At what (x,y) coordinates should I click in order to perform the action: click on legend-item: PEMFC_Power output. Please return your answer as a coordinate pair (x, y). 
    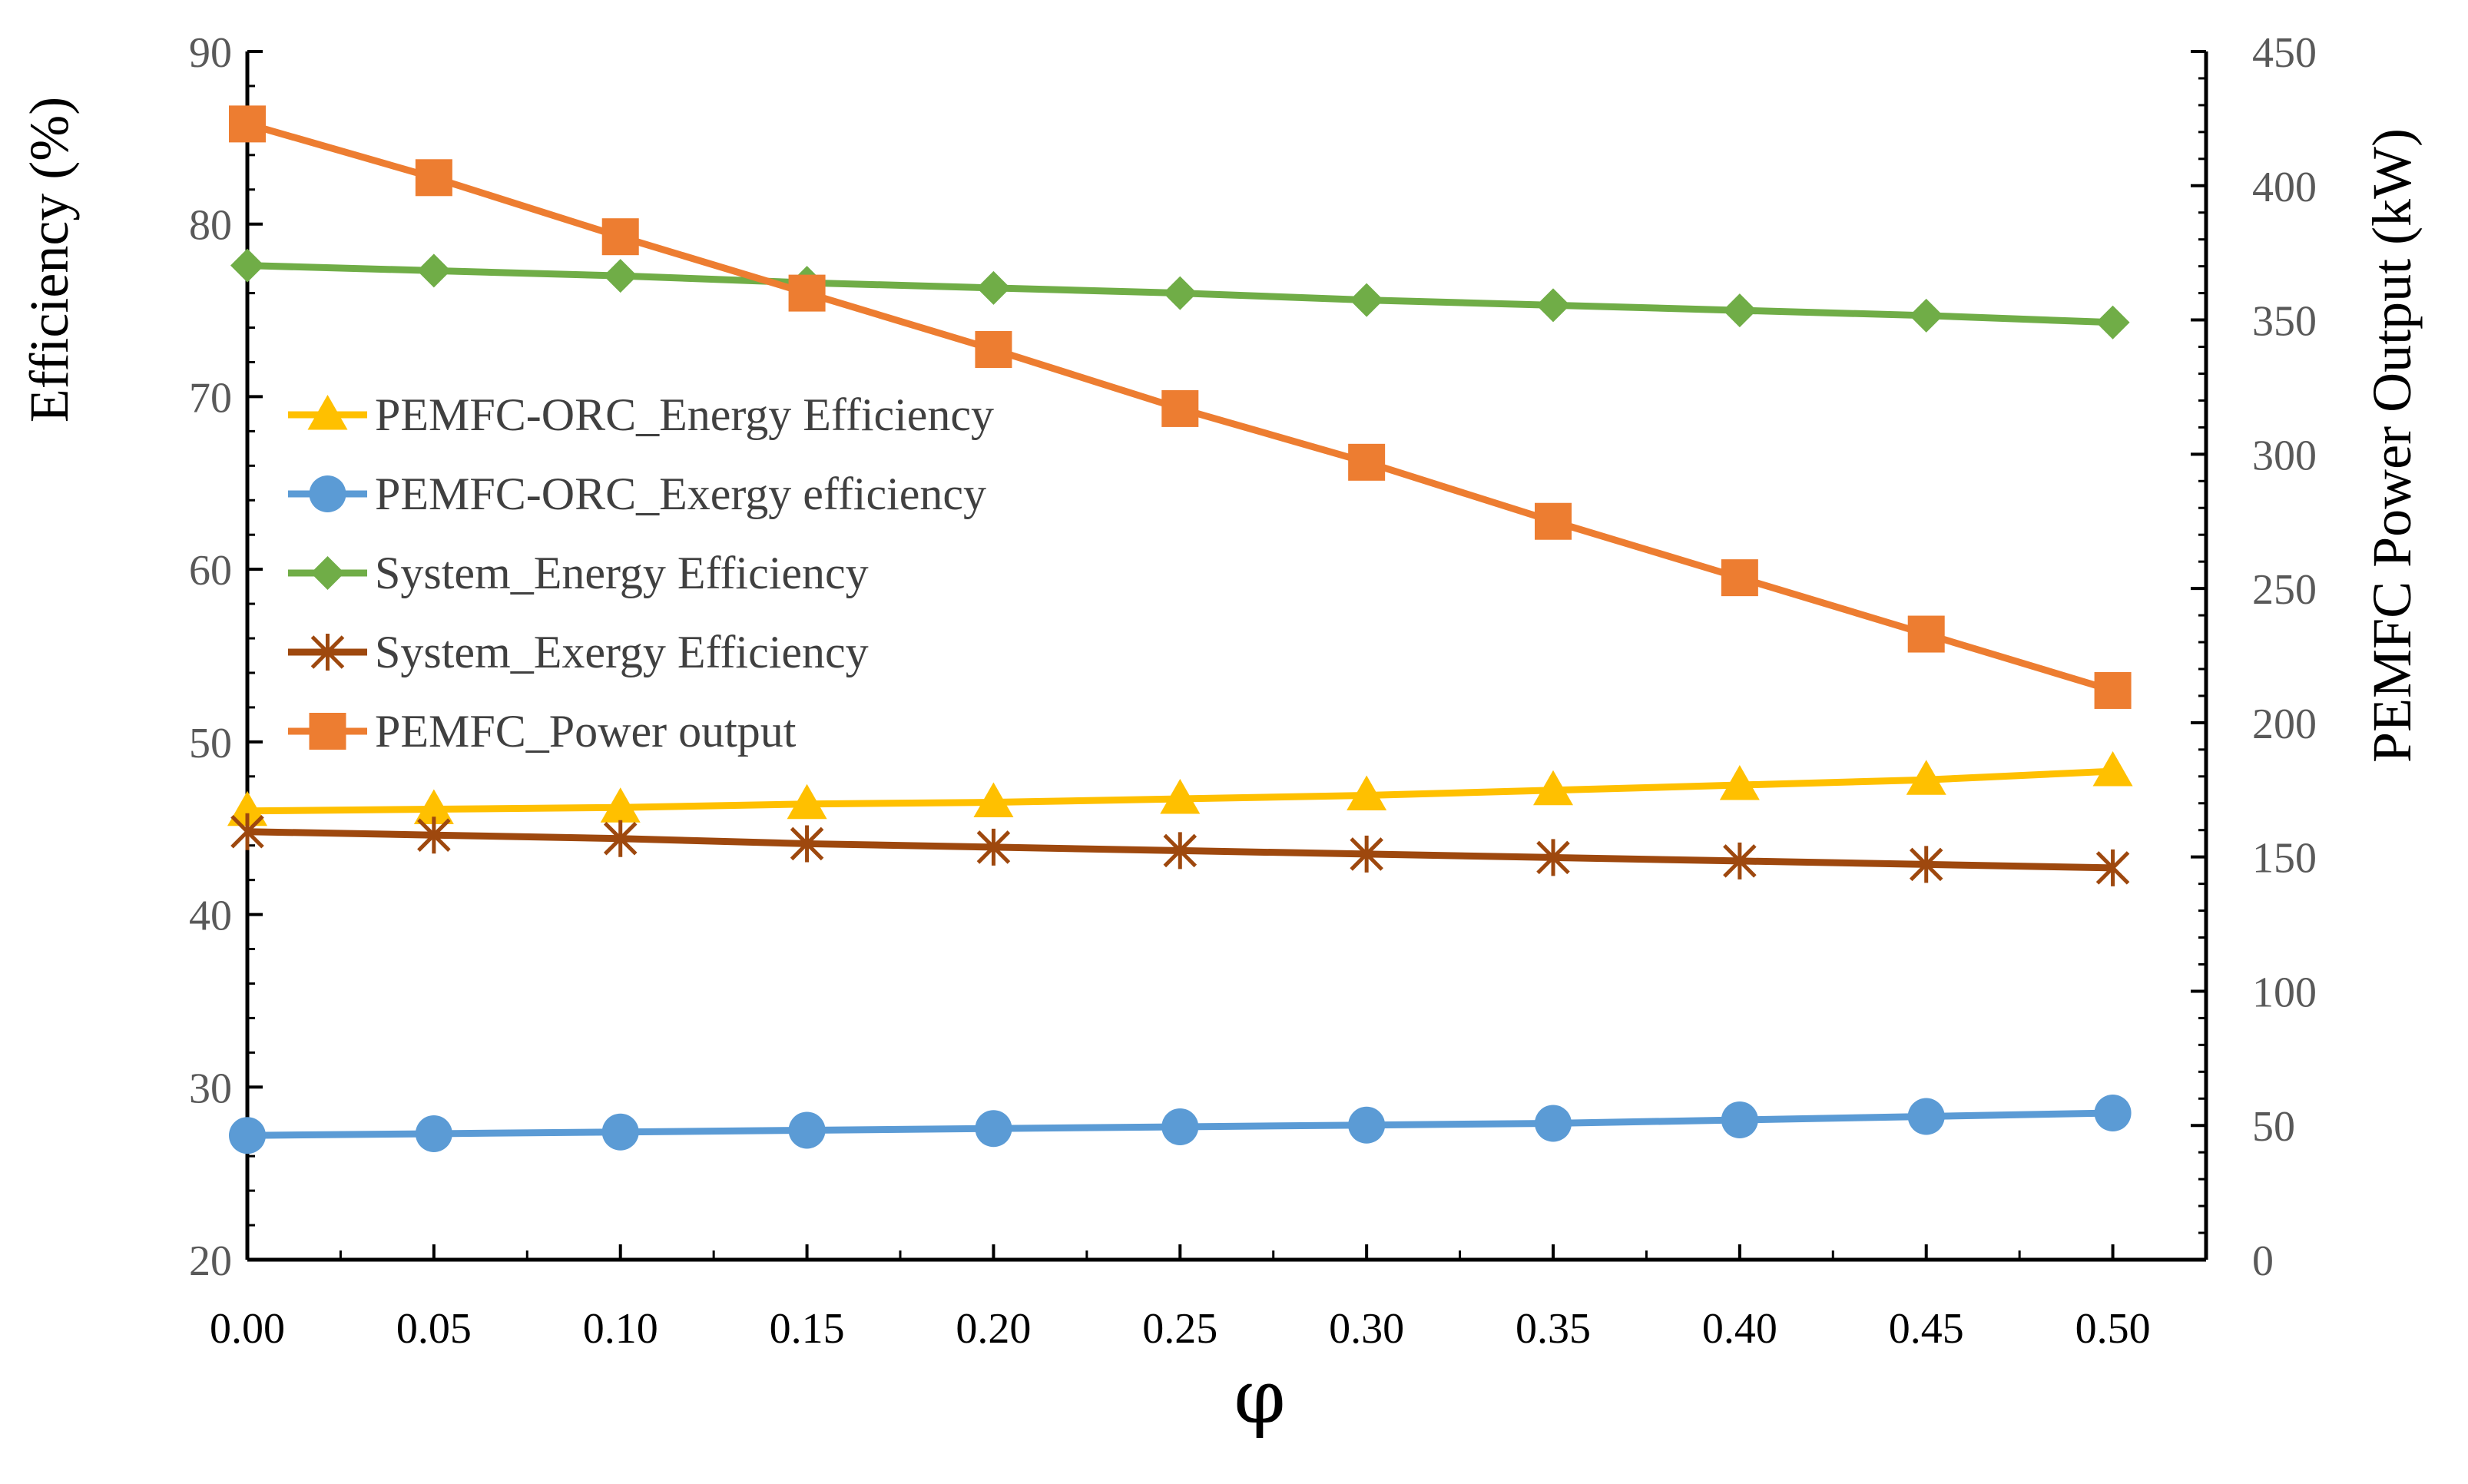
    Looking at the image, I should click on (542, 731).